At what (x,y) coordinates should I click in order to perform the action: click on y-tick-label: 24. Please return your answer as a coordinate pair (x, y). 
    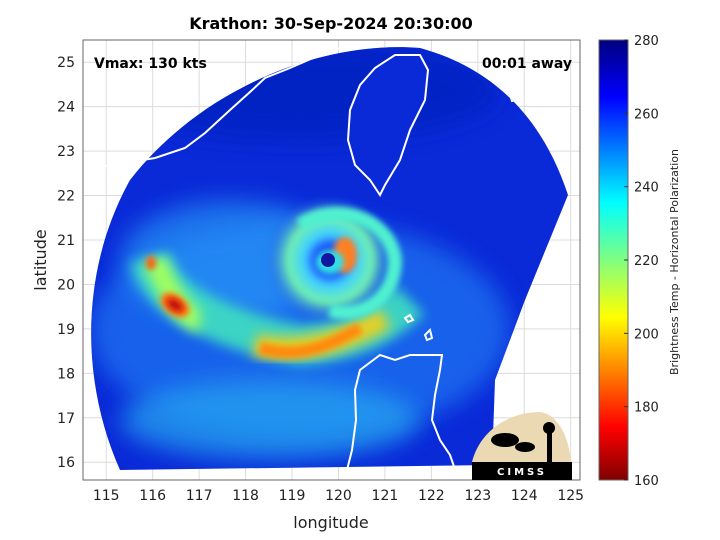
    Looking at the image, I should click on (66, 108).